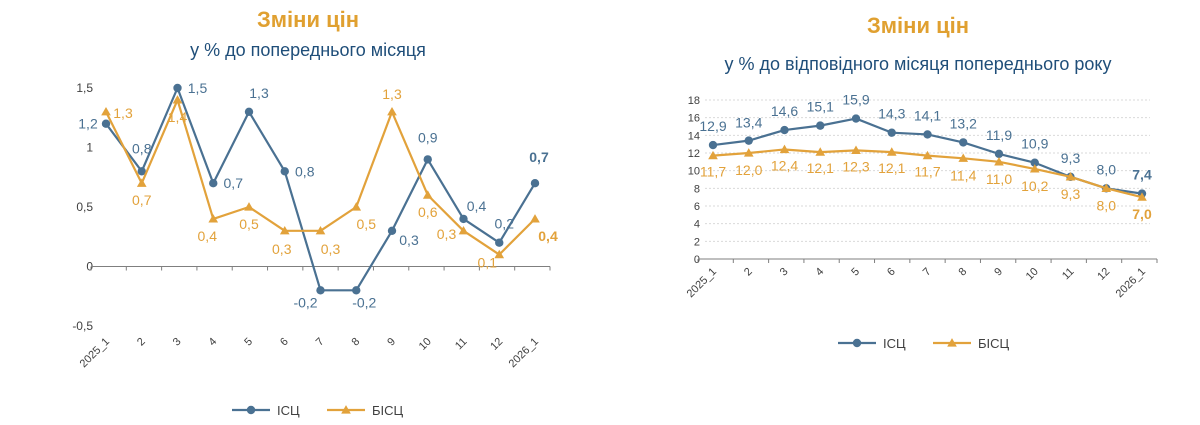 This screenshot has height=425, width=1200. What do you see at coordinates (142, 148) in the screenshot?
I see `data-label: 0,8` at bounding box center [142, 148].